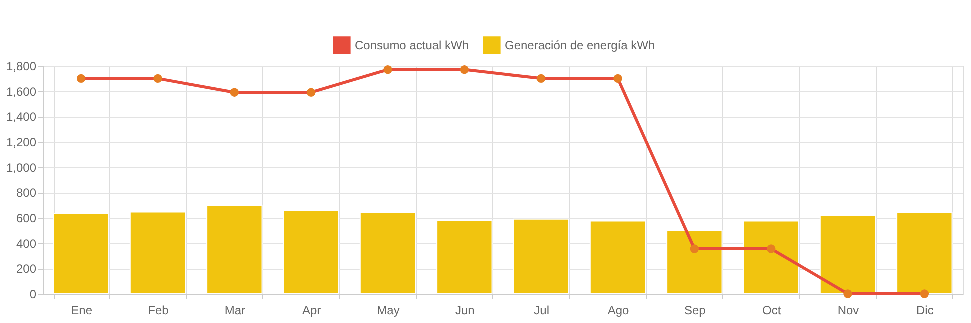  I want to click on x-tick-label: Mar, so click(235, 311).